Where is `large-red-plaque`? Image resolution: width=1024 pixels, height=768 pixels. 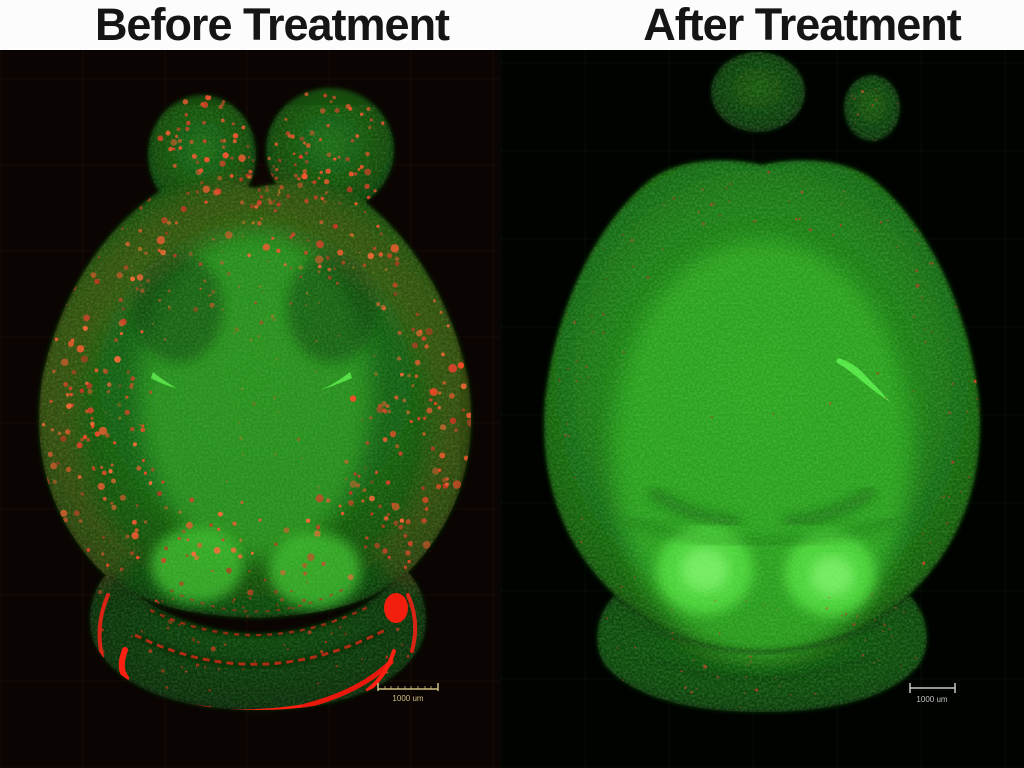 large-red-plaque is located at coordinates (396, 608).